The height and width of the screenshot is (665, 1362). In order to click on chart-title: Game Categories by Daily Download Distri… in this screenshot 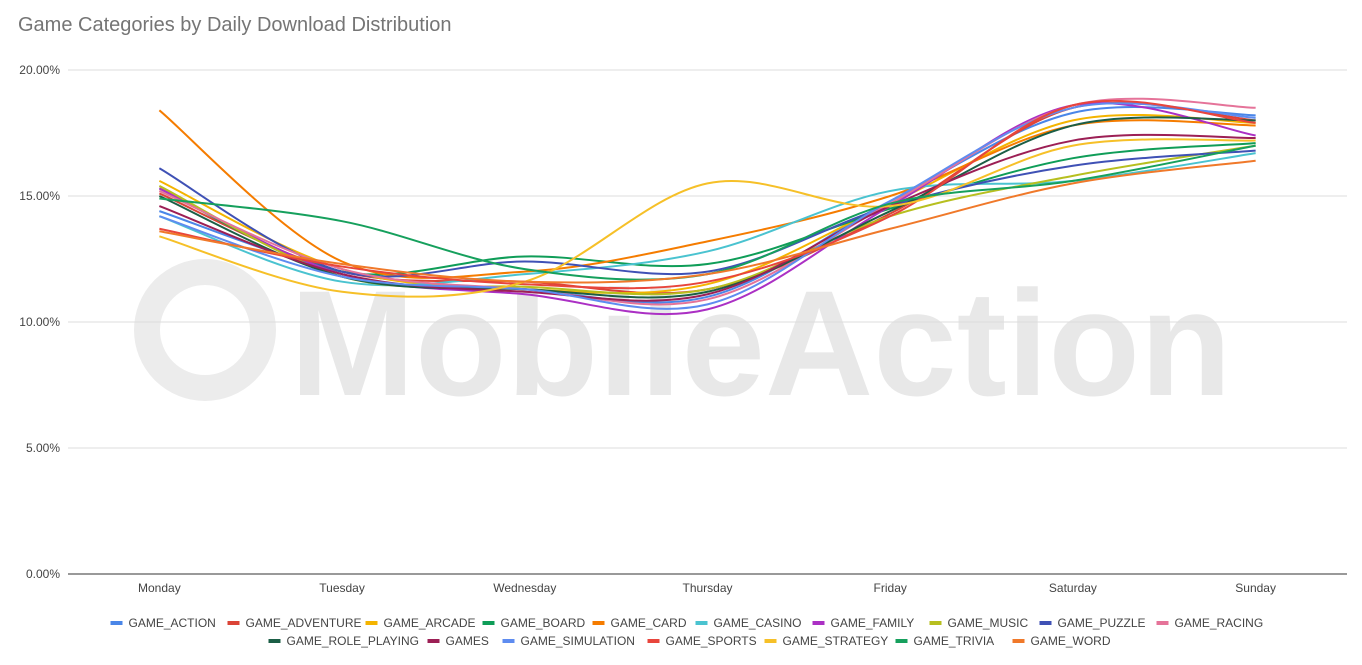, I will do `click(235, 25)`.